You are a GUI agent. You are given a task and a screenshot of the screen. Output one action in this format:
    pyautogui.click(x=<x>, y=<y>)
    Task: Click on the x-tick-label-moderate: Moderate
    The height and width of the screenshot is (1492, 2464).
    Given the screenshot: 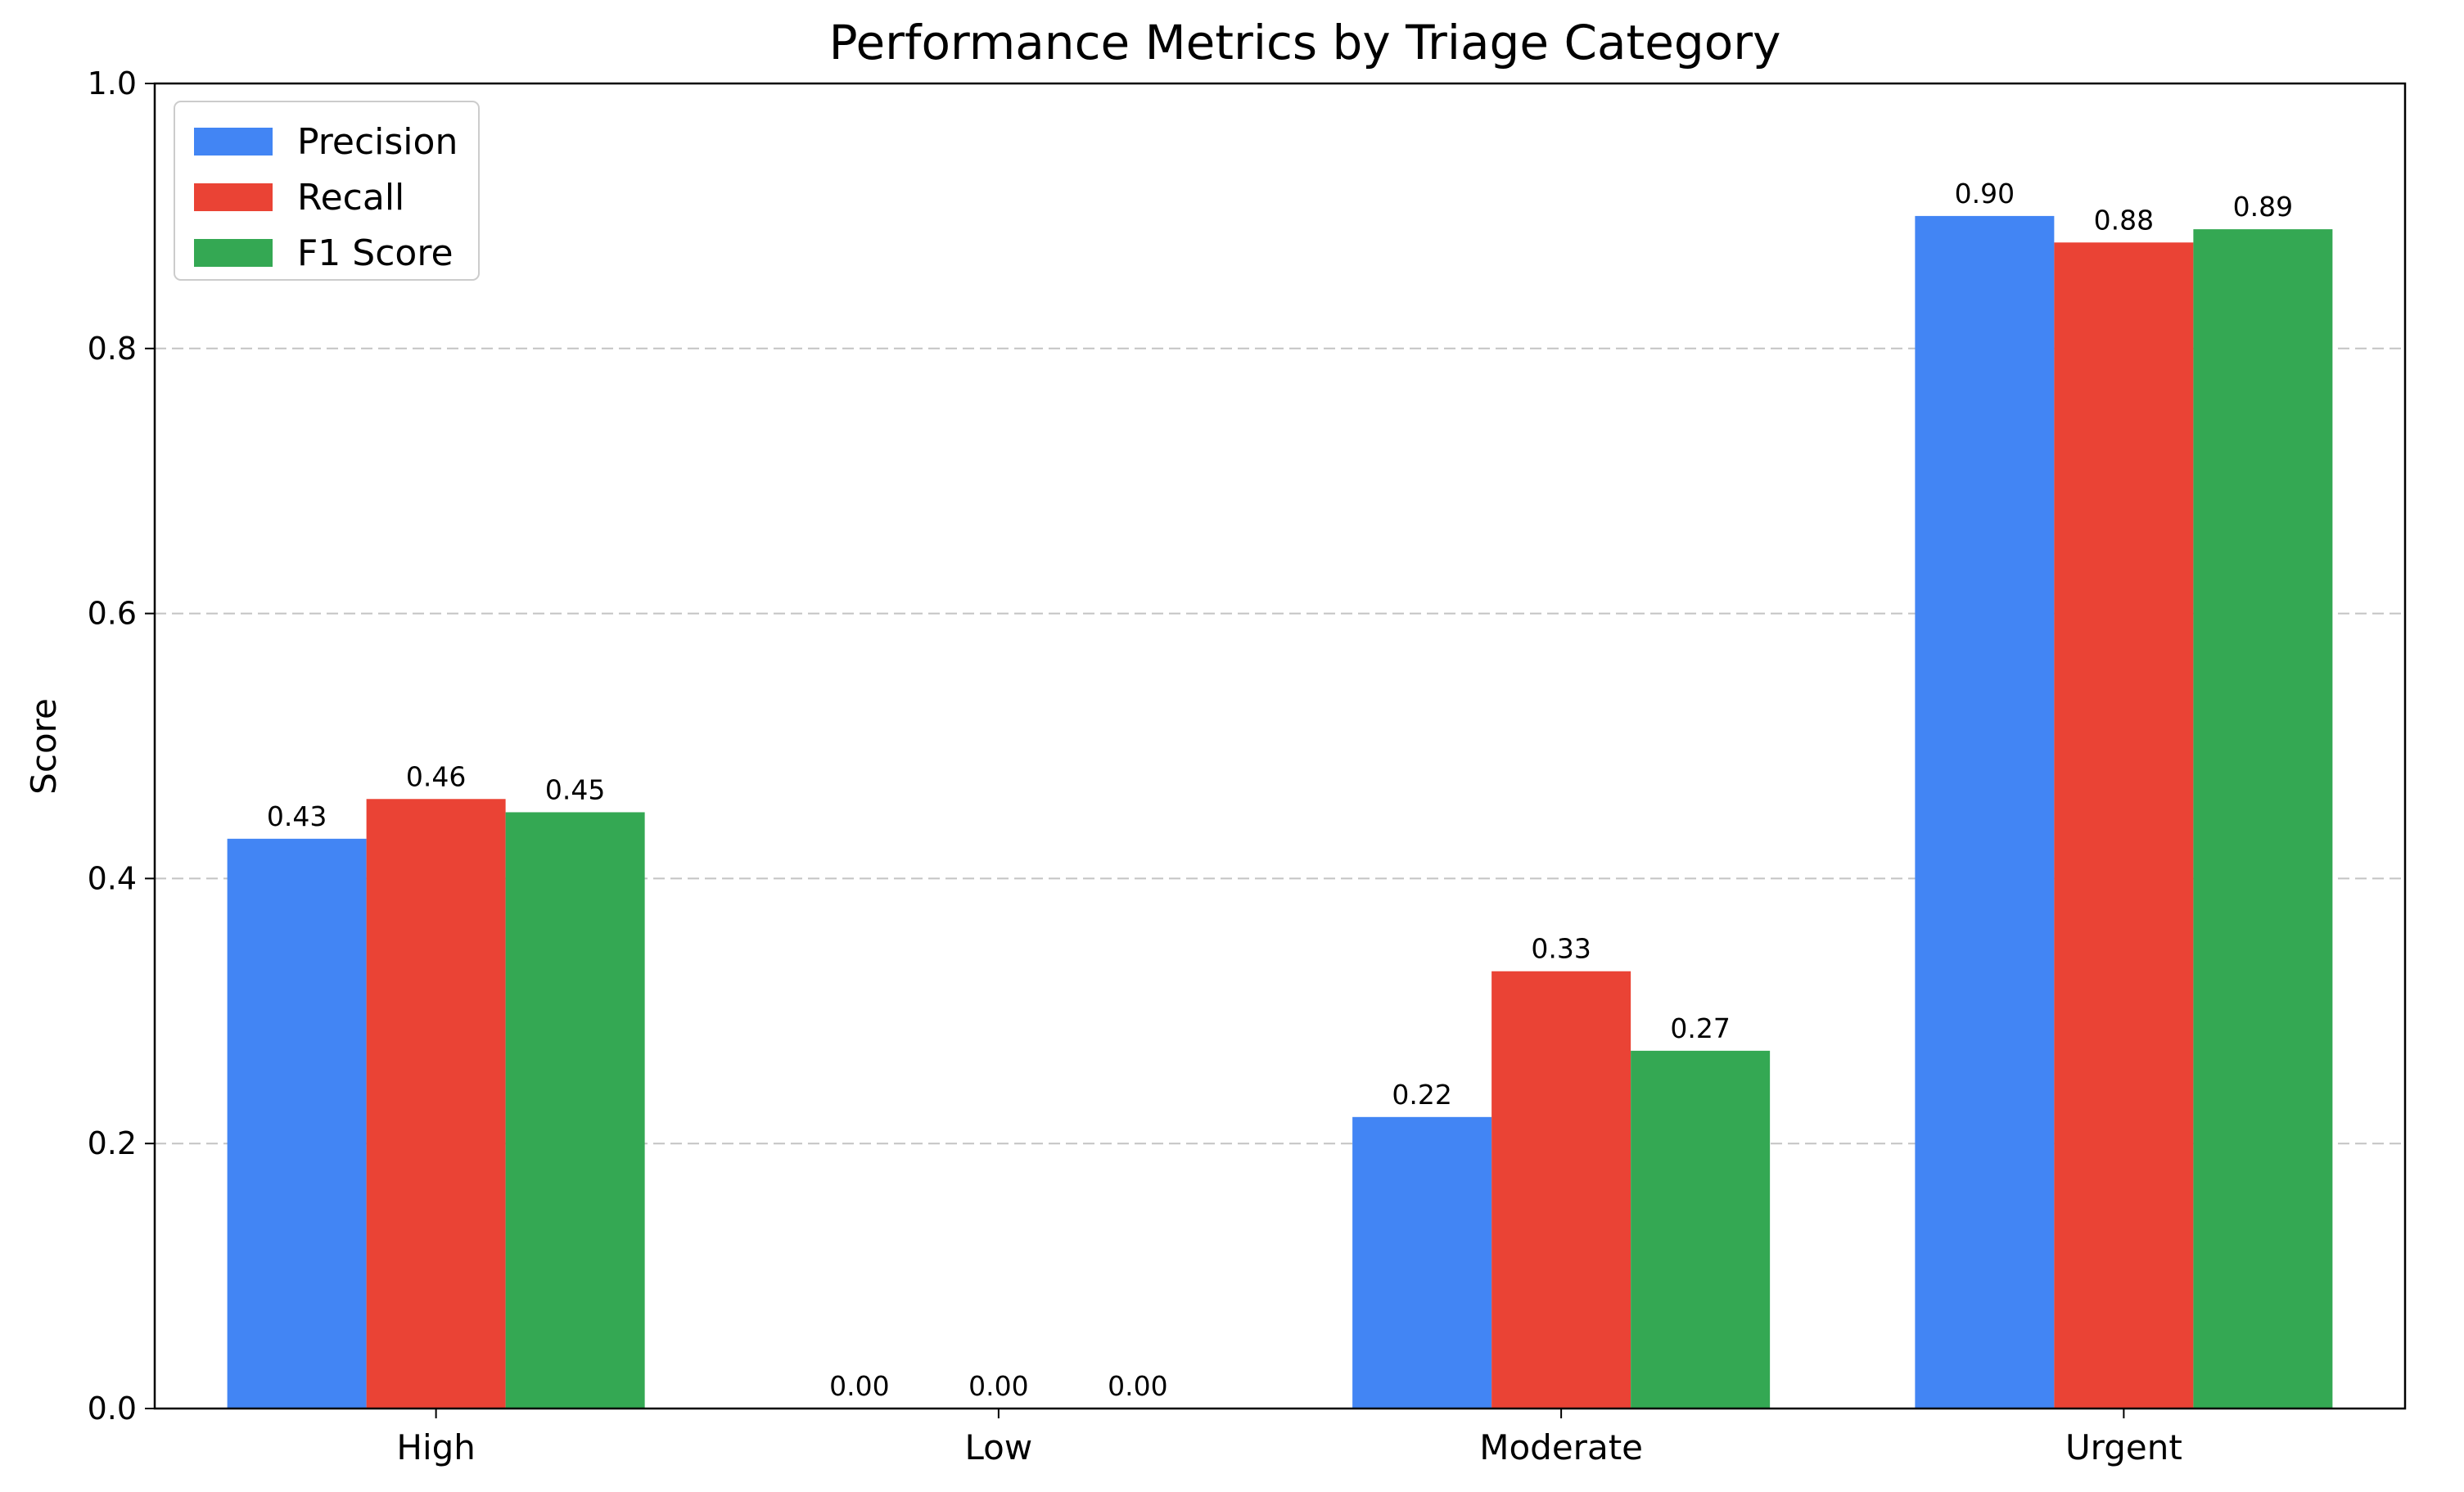 What is the action you would take?
    pyautogui.click(x=1561, y=1447)
    